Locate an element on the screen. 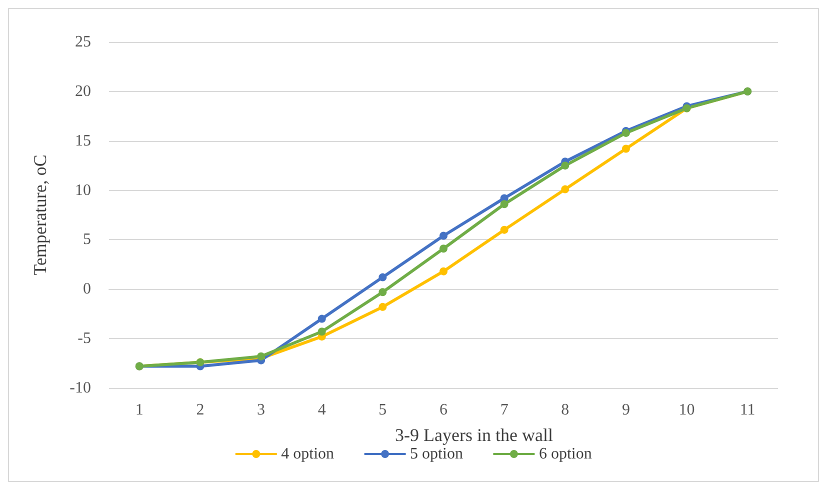 This screenshot has width=829, height=492. x-tick-label: 2 is located at coordinates (200, 410).